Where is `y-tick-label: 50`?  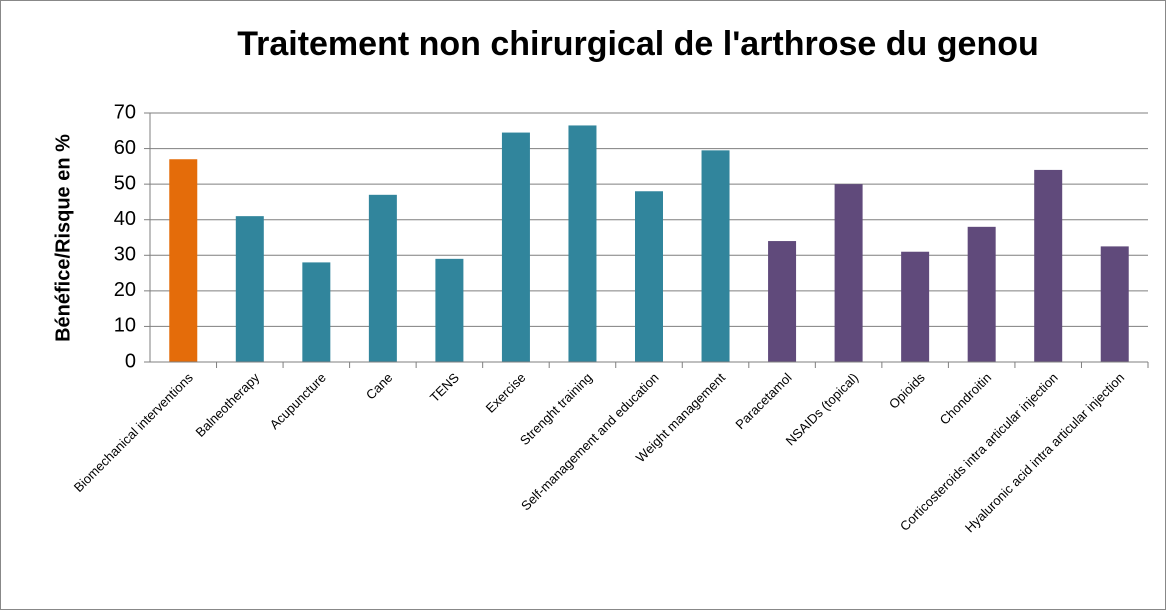 y-tick-label: 50 is located at coordinates (125, 183).